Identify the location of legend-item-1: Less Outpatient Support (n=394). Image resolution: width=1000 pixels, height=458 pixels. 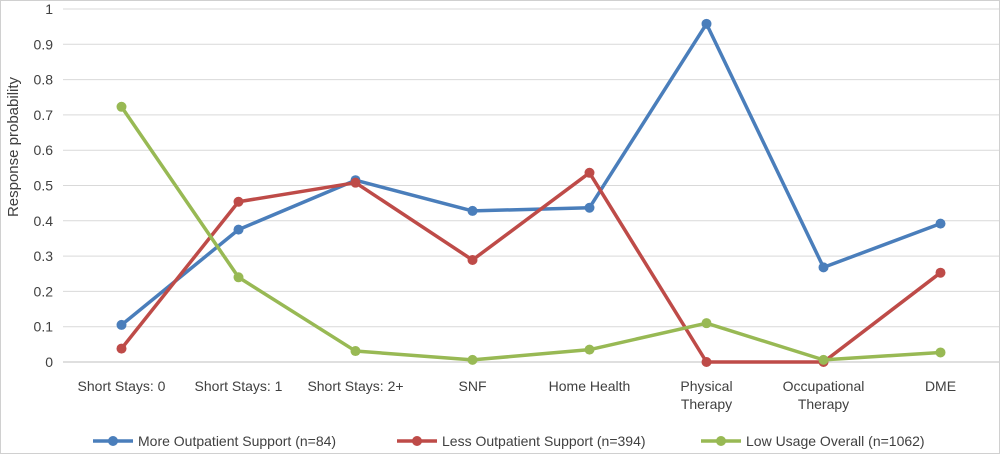
(521, 441).